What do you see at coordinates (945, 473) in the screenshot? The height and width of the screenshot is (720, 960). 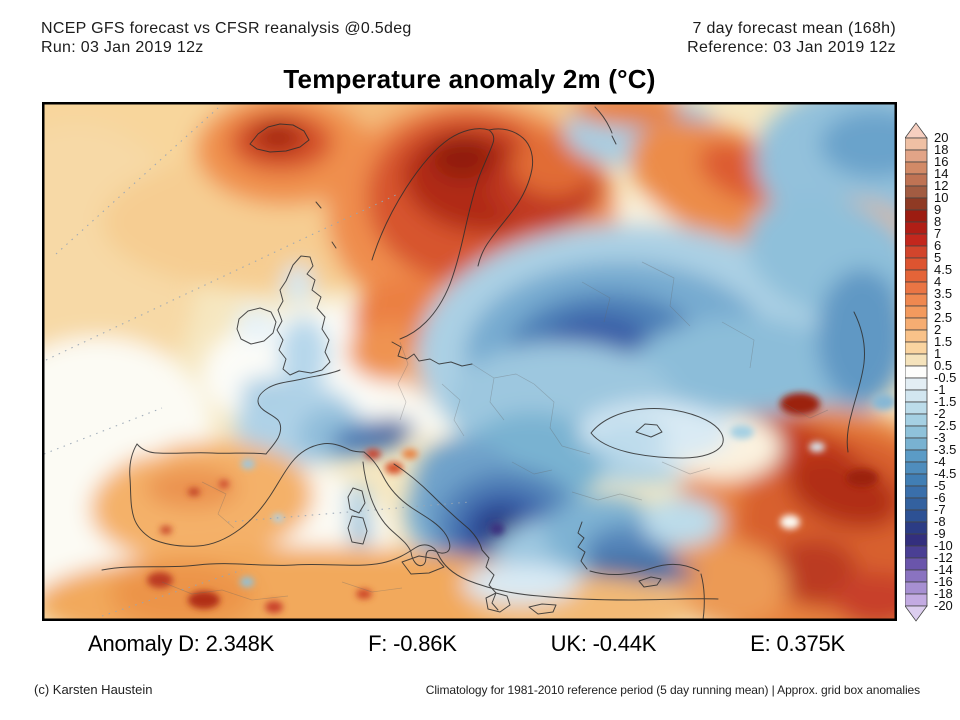 I see `colorbar-tick: -4.5` at bounding box center [945, 473].